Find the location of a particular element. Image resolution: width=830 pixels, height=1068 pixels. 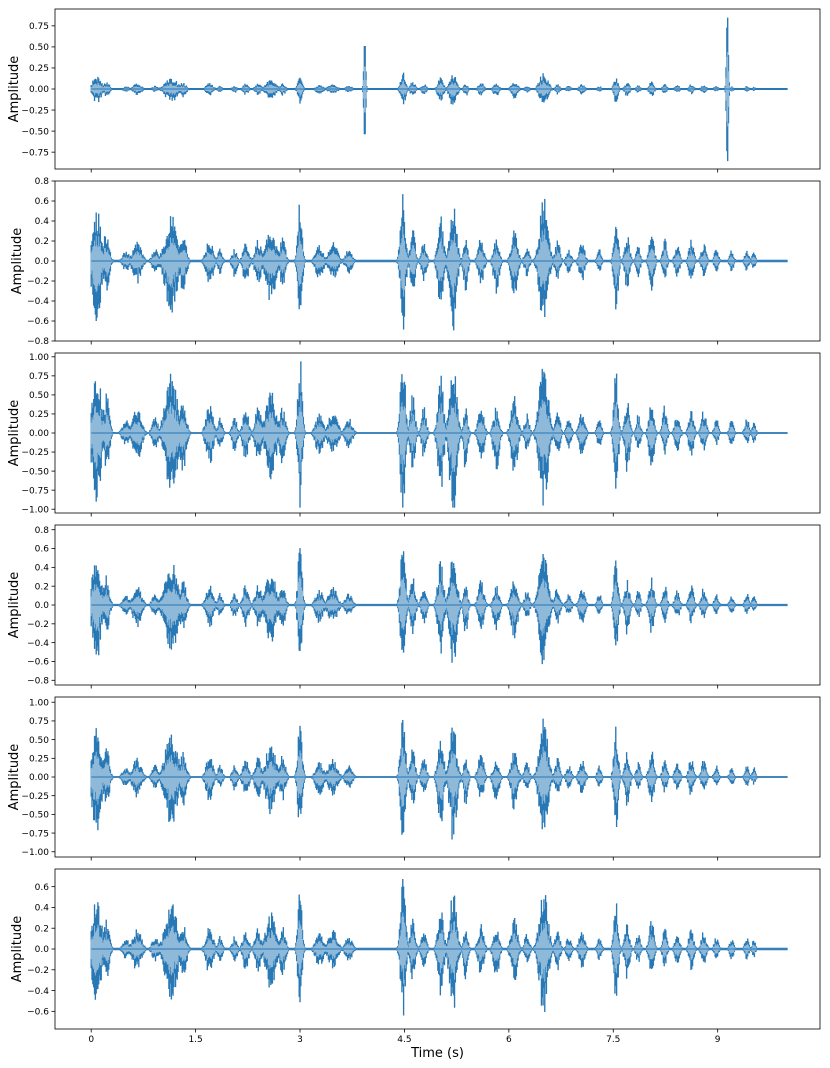

panel-3-plot-area is located at coordinates (439, 434).